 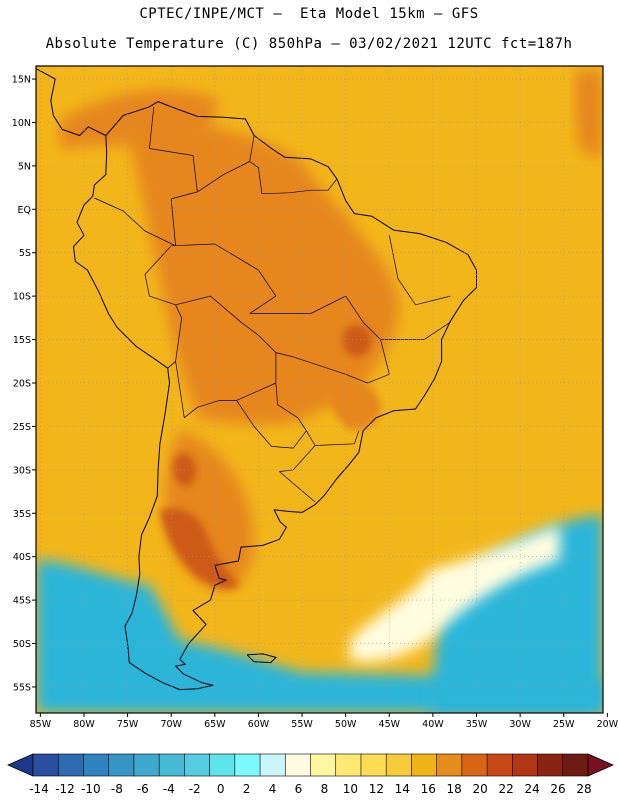 What do you see at coordinates (557, 789) in the screenshot?
I see `colorbar-label: 26` at bounding box center [557, 789].